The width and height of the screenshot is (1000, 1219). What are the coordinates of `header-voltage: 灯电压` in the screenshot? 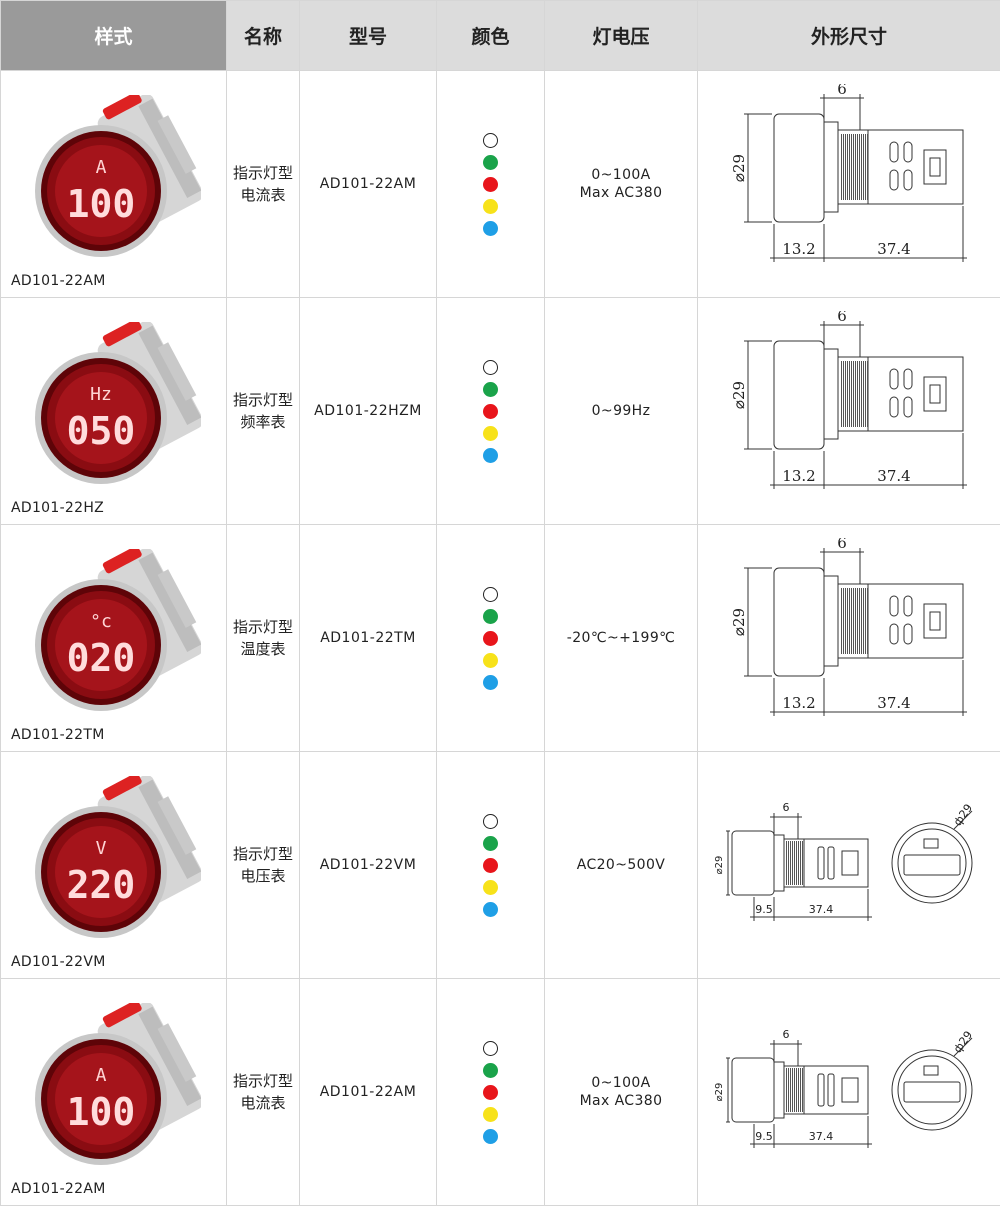 It's located at (621, 35).